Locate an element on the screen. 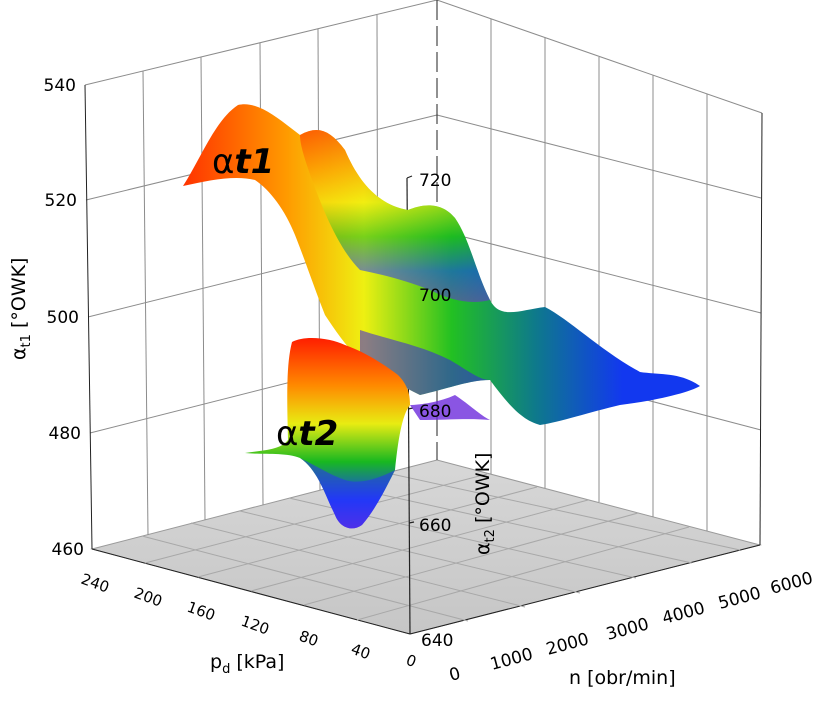  t2-tick: 640 is located at coordinates (437, 641).